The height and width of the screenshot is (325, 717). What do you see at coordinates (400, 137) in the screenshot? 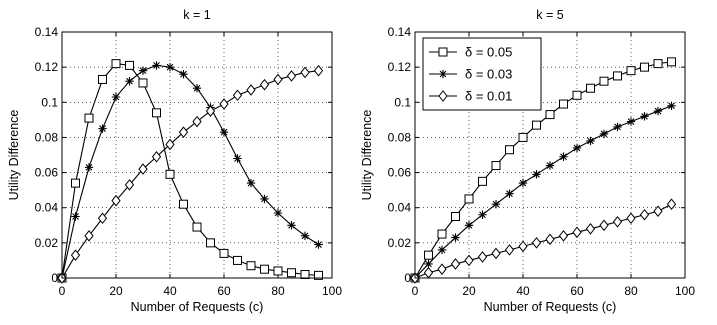
I see `y-tick-label: 0.08` at bounding box center [400, 137].